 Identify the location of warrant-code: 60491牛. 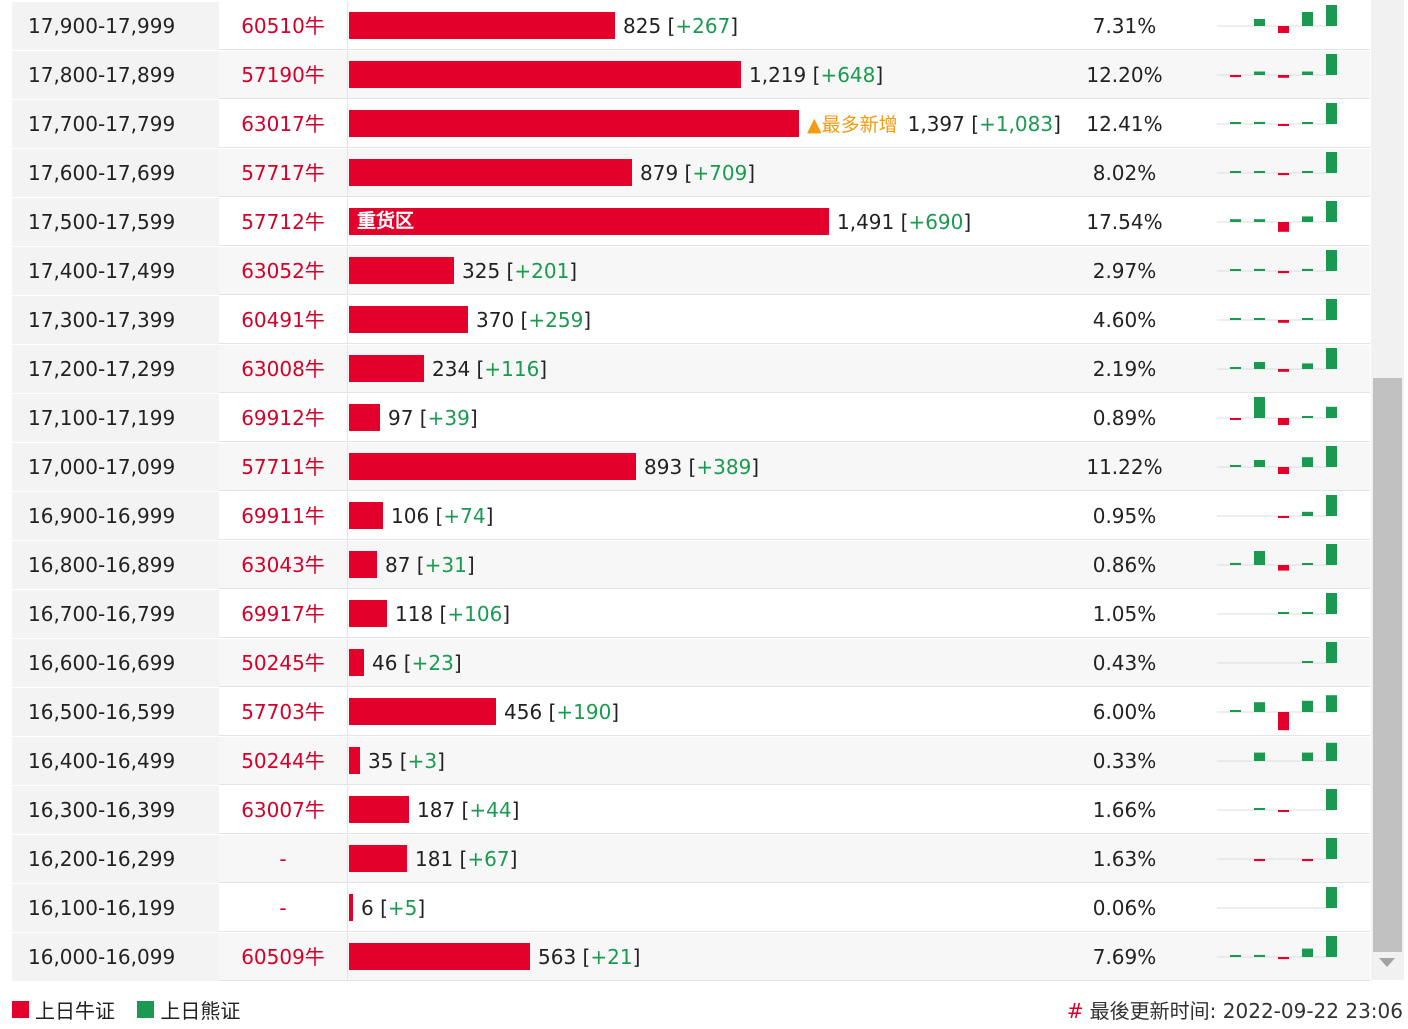
(283, 320).